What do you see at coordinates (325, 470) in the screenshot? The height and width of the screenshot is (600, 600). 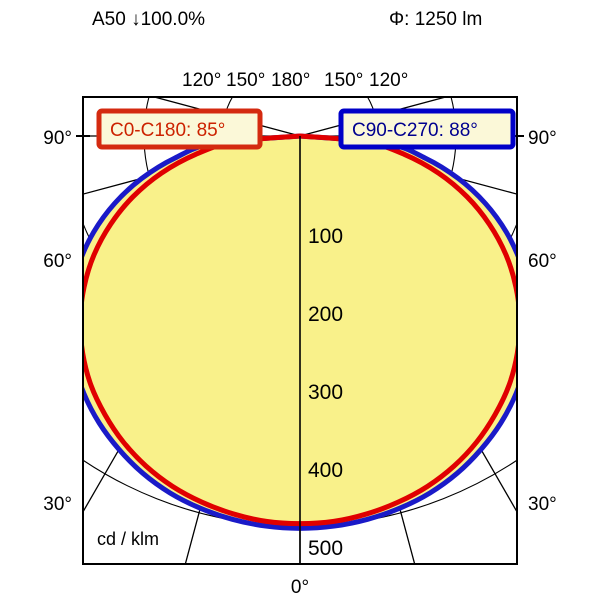 I see `ring-label-400: 400` at bounding box center [325, 470].